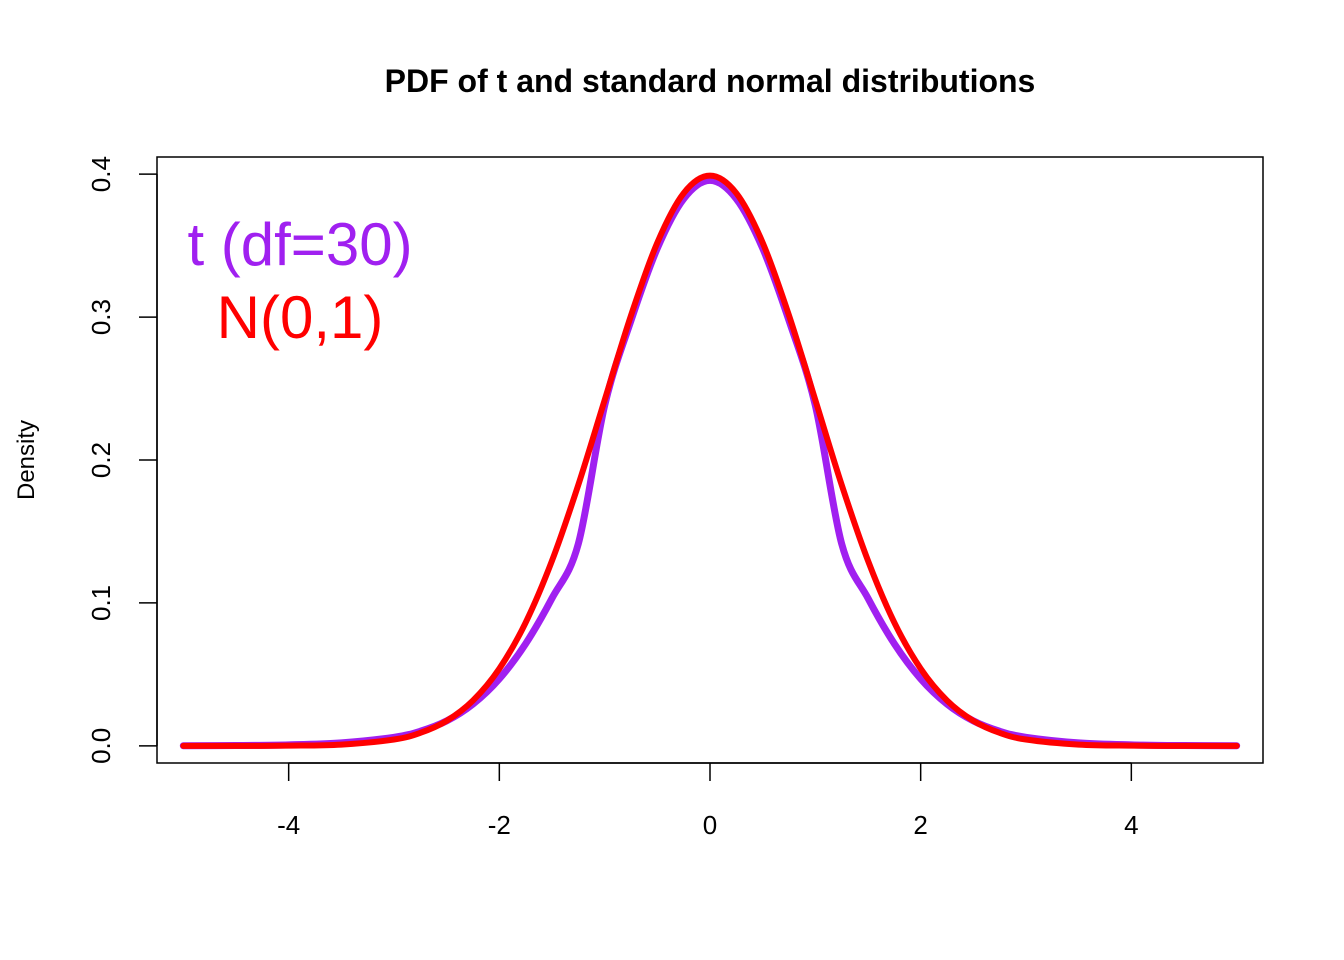 Image resolution: width=1344 pixels, height=960 pixels. Describe the element at coordinates (299, 244) in the screenshot. I see `legend-entry-t: t (df=30)` at that location.